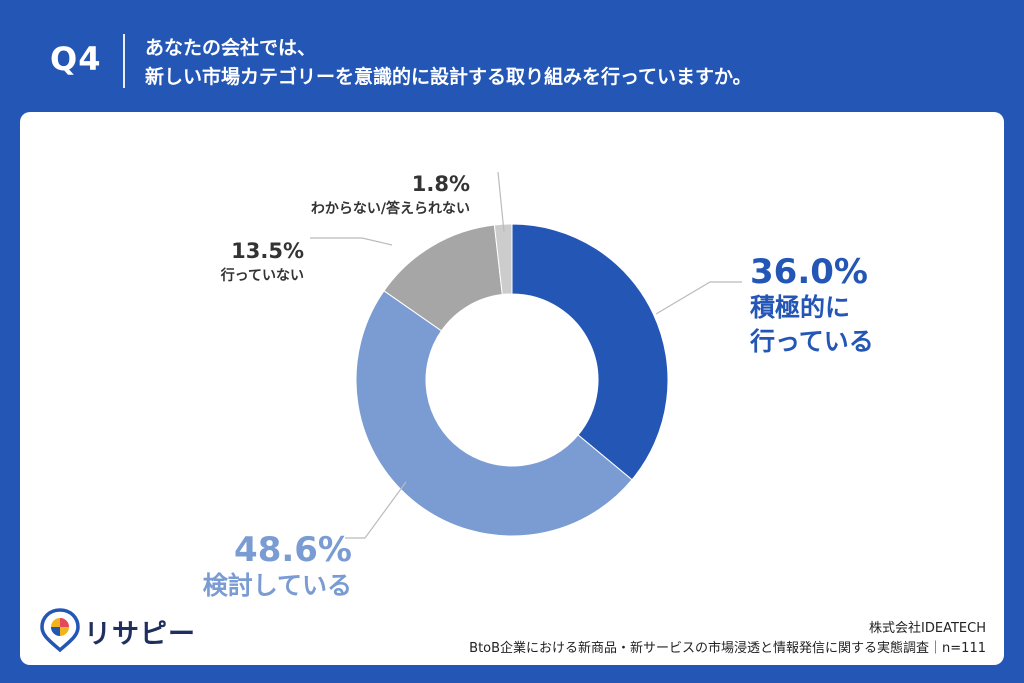 This screenshot has height=683, width=1024. What do you see at coordinates (927, 628) in the screenshot?
I see `company-name: 株式会社IDEATECH` at bounding box center [927, 628].